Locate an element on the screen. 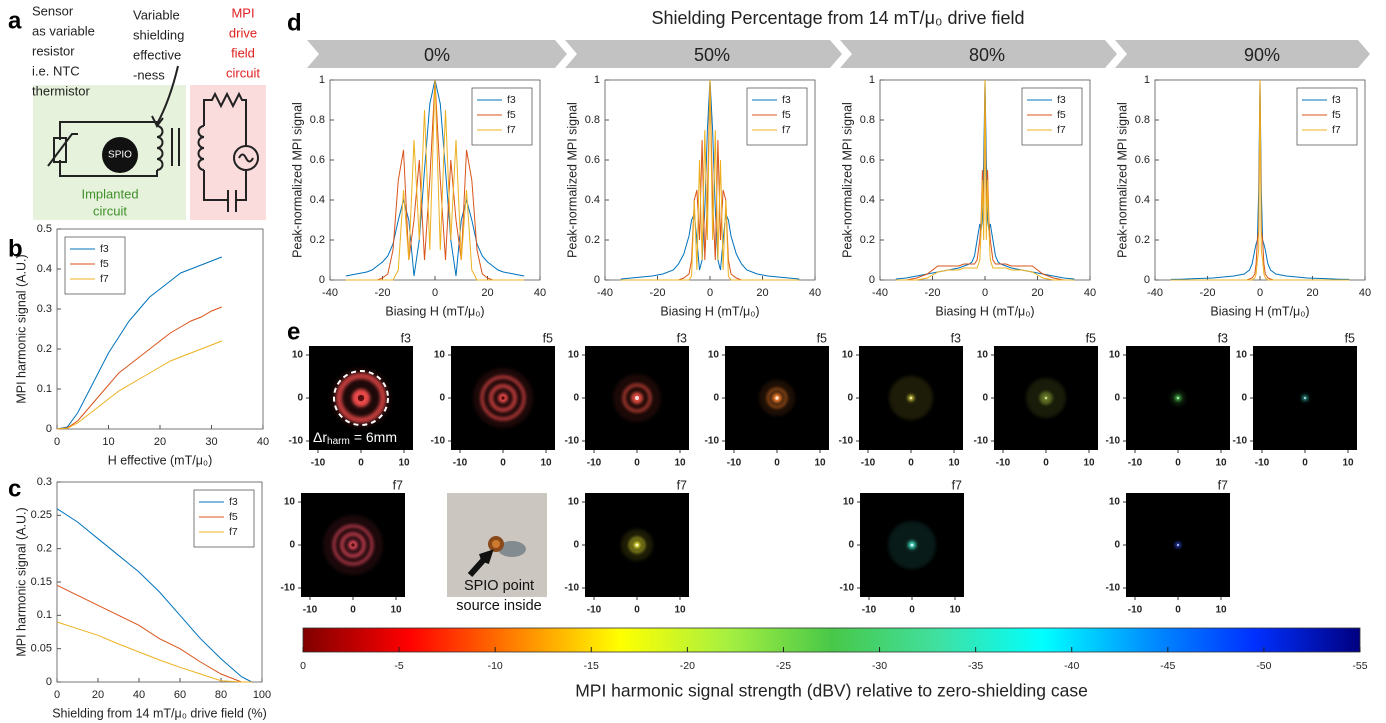  annotation-part: Δr is located at coordinates (320, 437).